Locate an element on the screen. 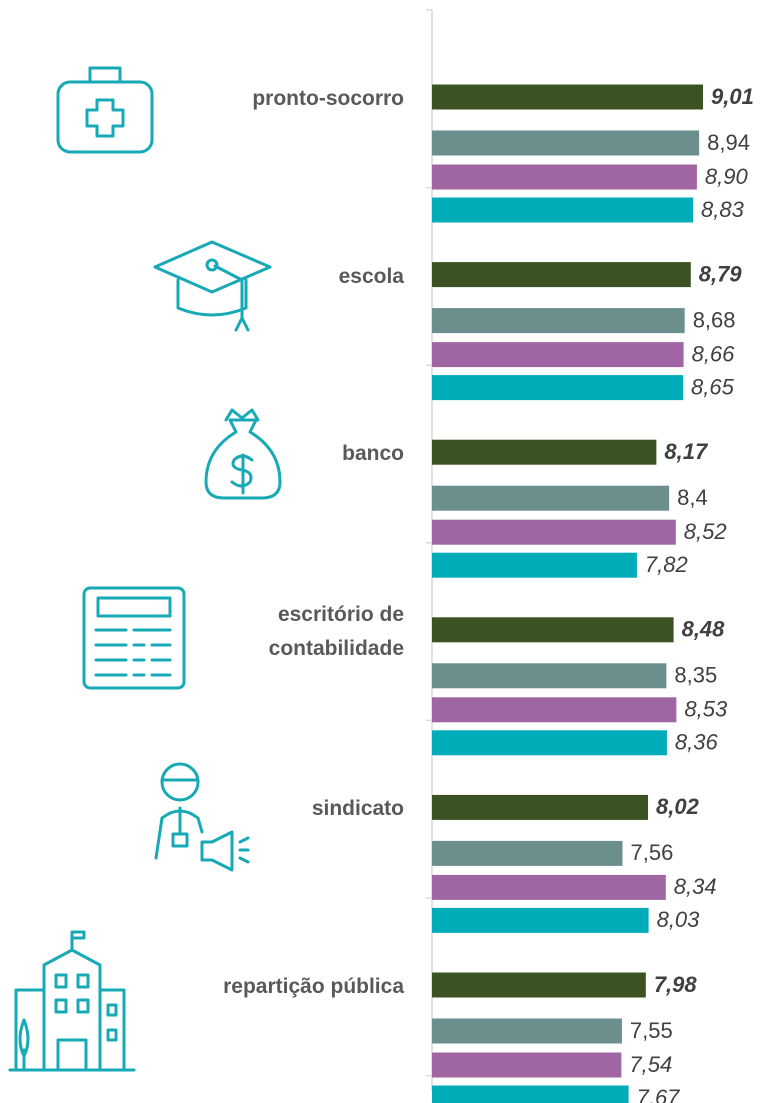 This screenshot has height=1103, width=776. value-label: 8,48 is located at coordinates (704, 629).